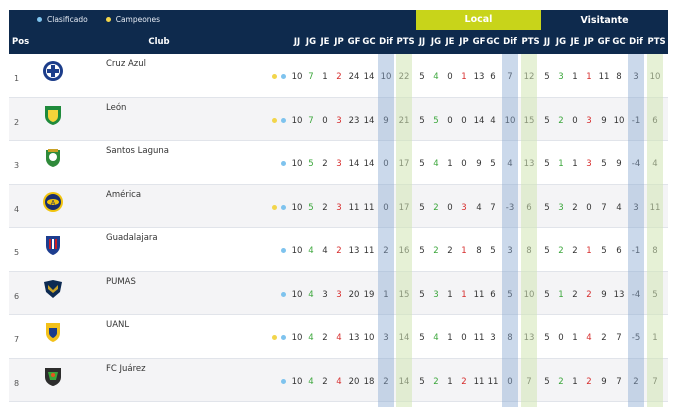 Image resolution: width=683 pixels, height=408 pixels. I want to click on visitante-header-dif: Dif, so click(636, 42).